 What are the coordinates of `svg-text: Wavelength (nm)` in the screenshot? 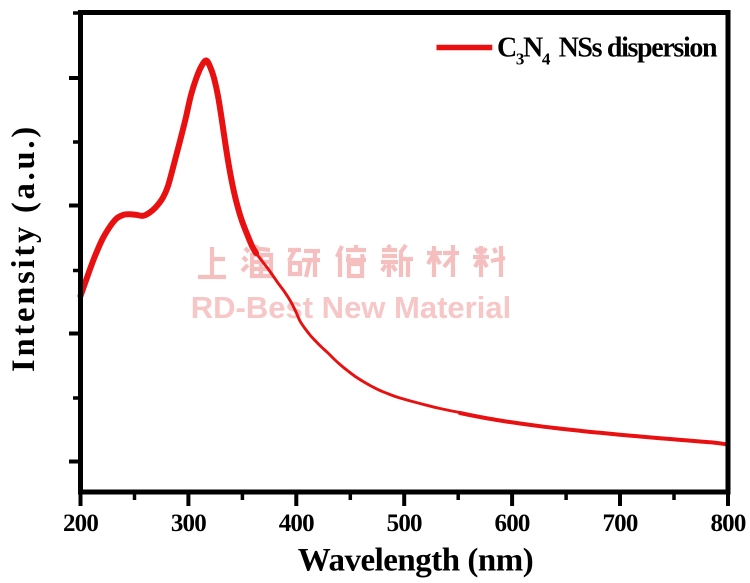 It's located at (415, 561).